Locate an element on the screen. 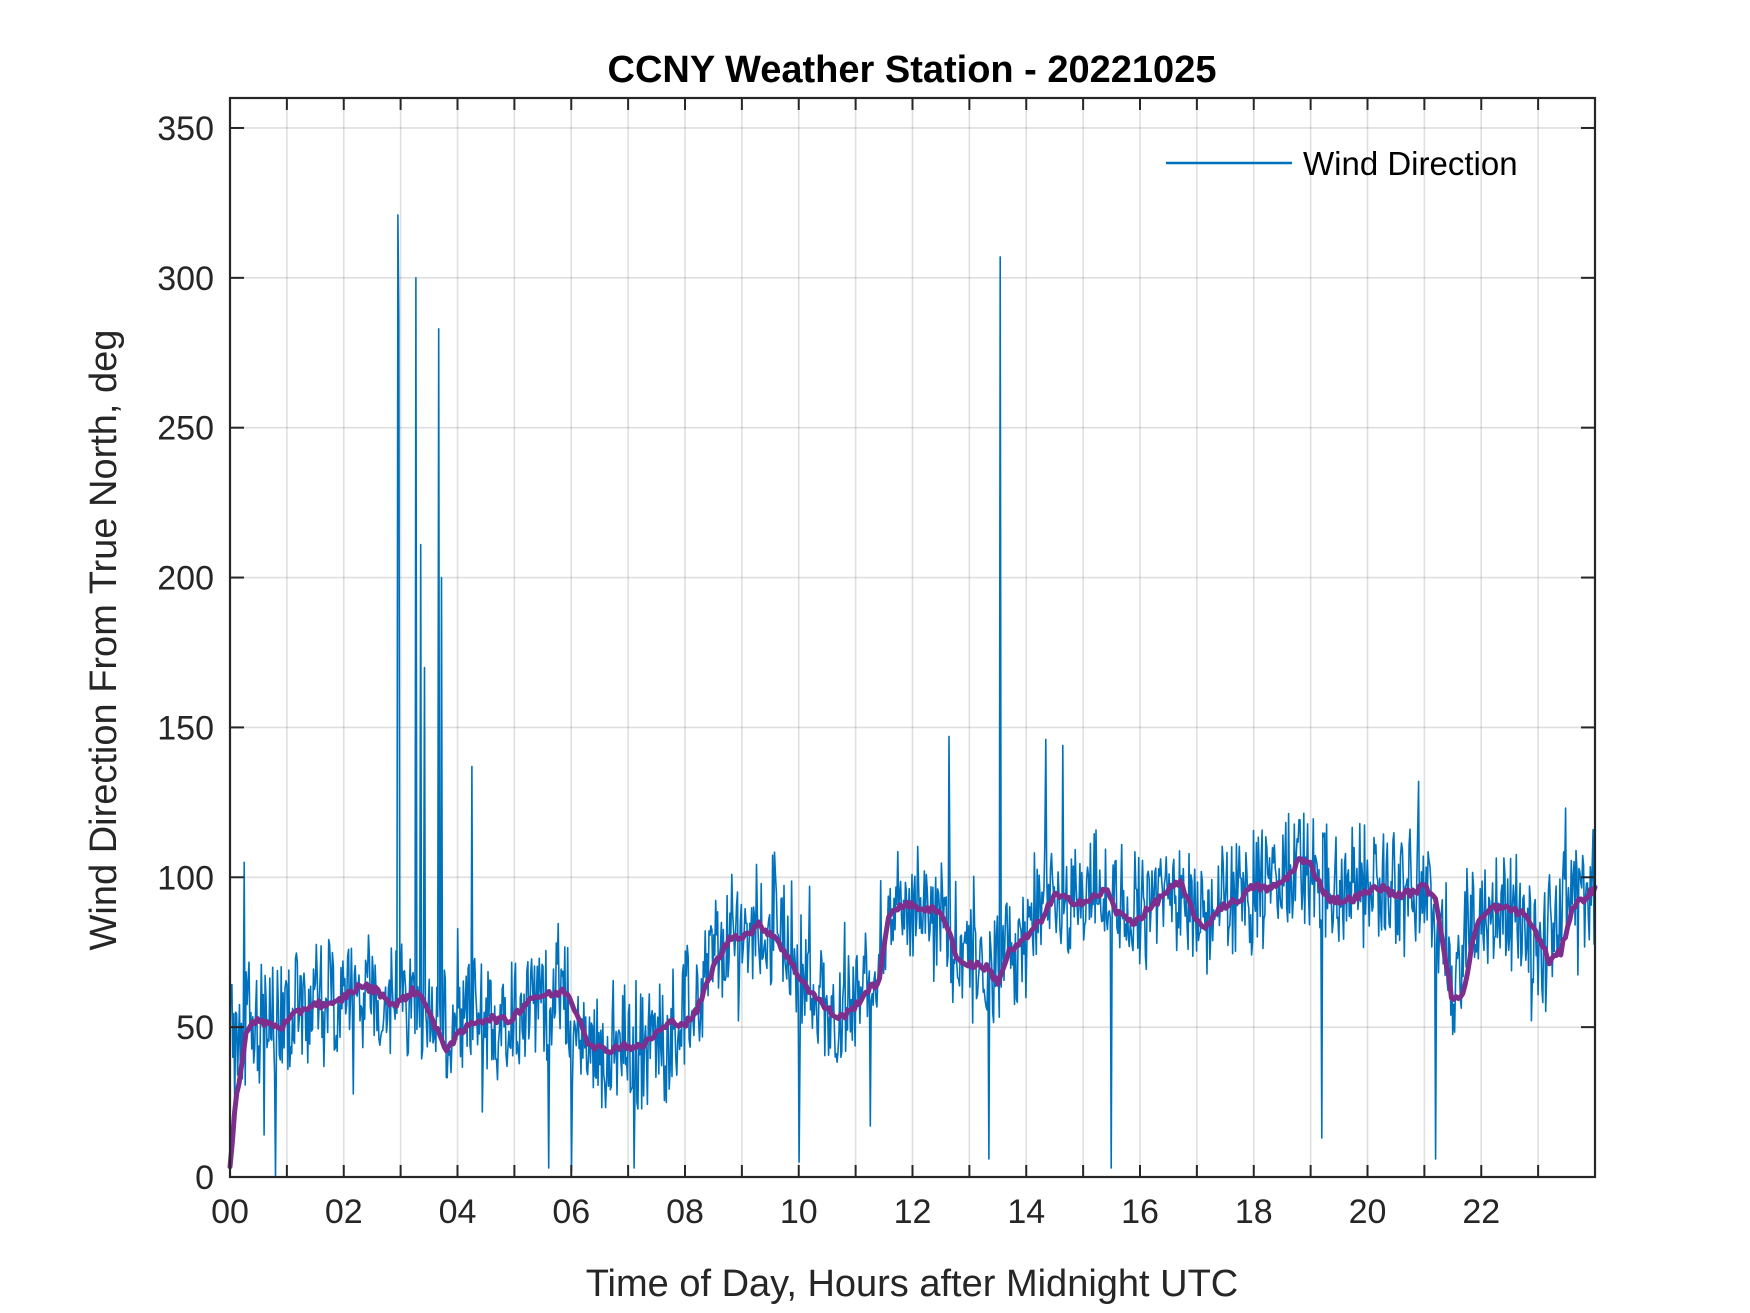 Image resolution: width=1750 pixels, height=1313 pixels. x-tick-label: 20 is located at coordinates (1368, 1212).